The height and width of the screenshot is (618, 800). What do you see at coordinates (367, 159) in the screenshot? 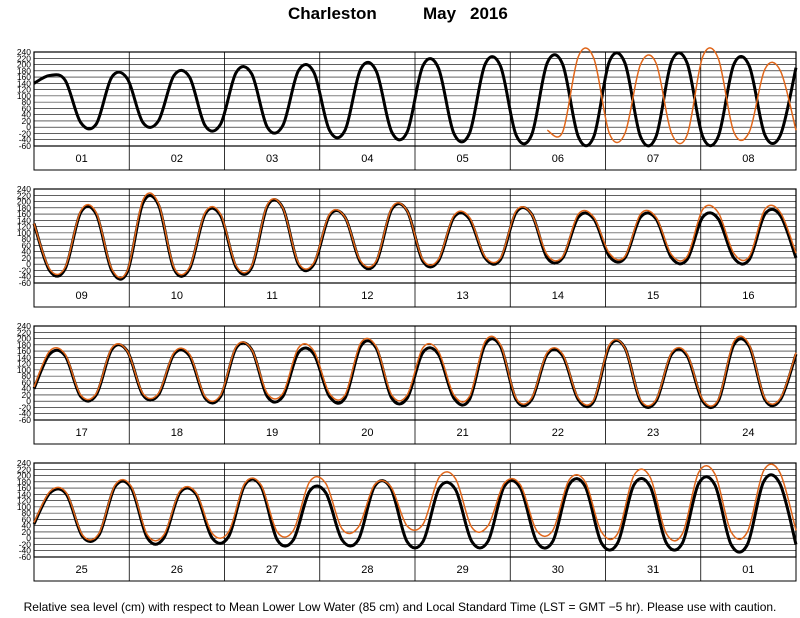
I see `day-label: 04` at bounding box center [367, 159].